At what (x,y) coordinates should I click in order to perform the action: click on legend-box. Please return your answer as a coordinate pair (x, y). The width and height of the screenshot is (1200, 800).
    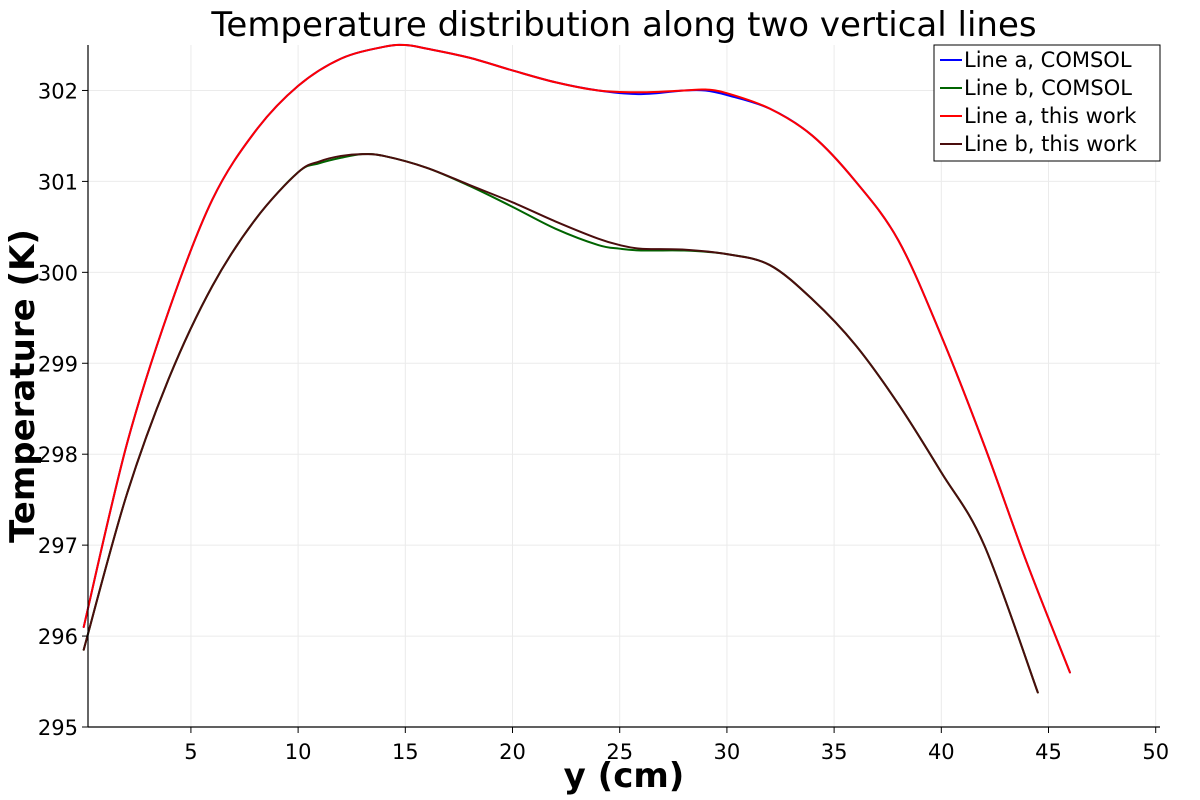
    Looking at the image, I should click on (1047, 103).